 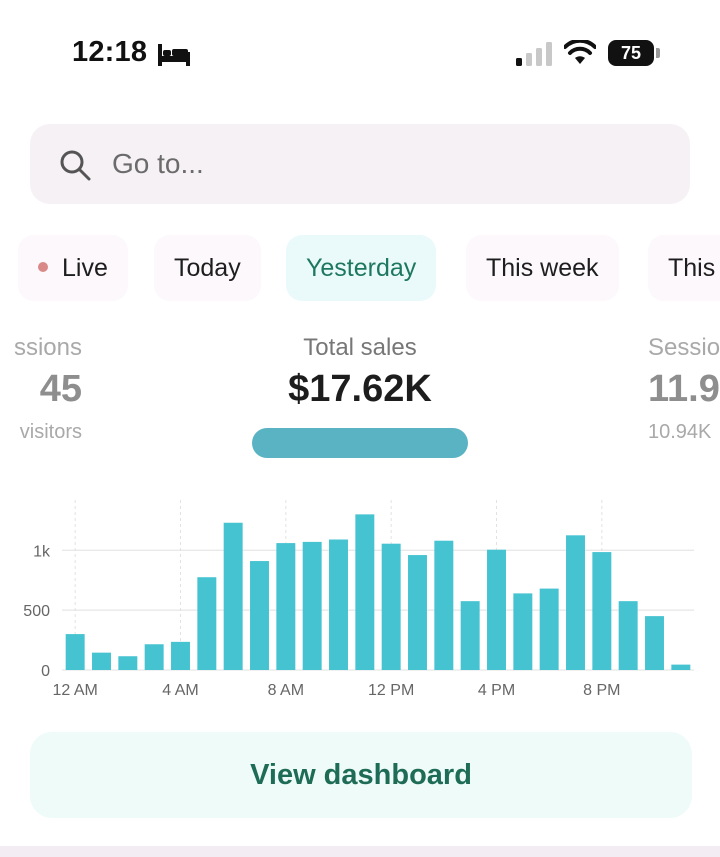 I want to click on battery-indicator: 75, so click(x=634, y=53).